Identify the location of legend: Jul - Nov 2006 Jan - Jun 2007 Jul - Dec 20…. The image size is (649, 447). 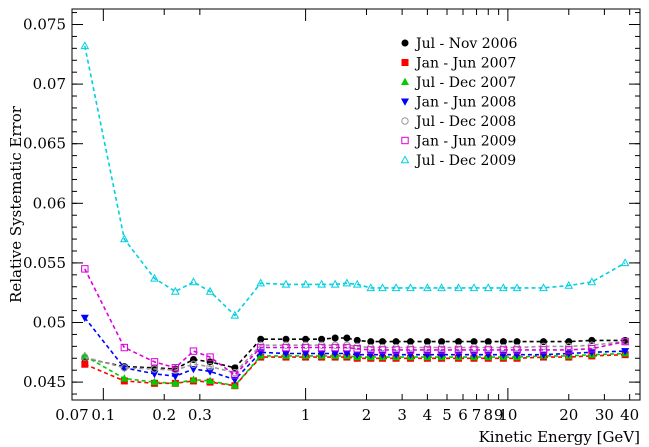
(458, 102).